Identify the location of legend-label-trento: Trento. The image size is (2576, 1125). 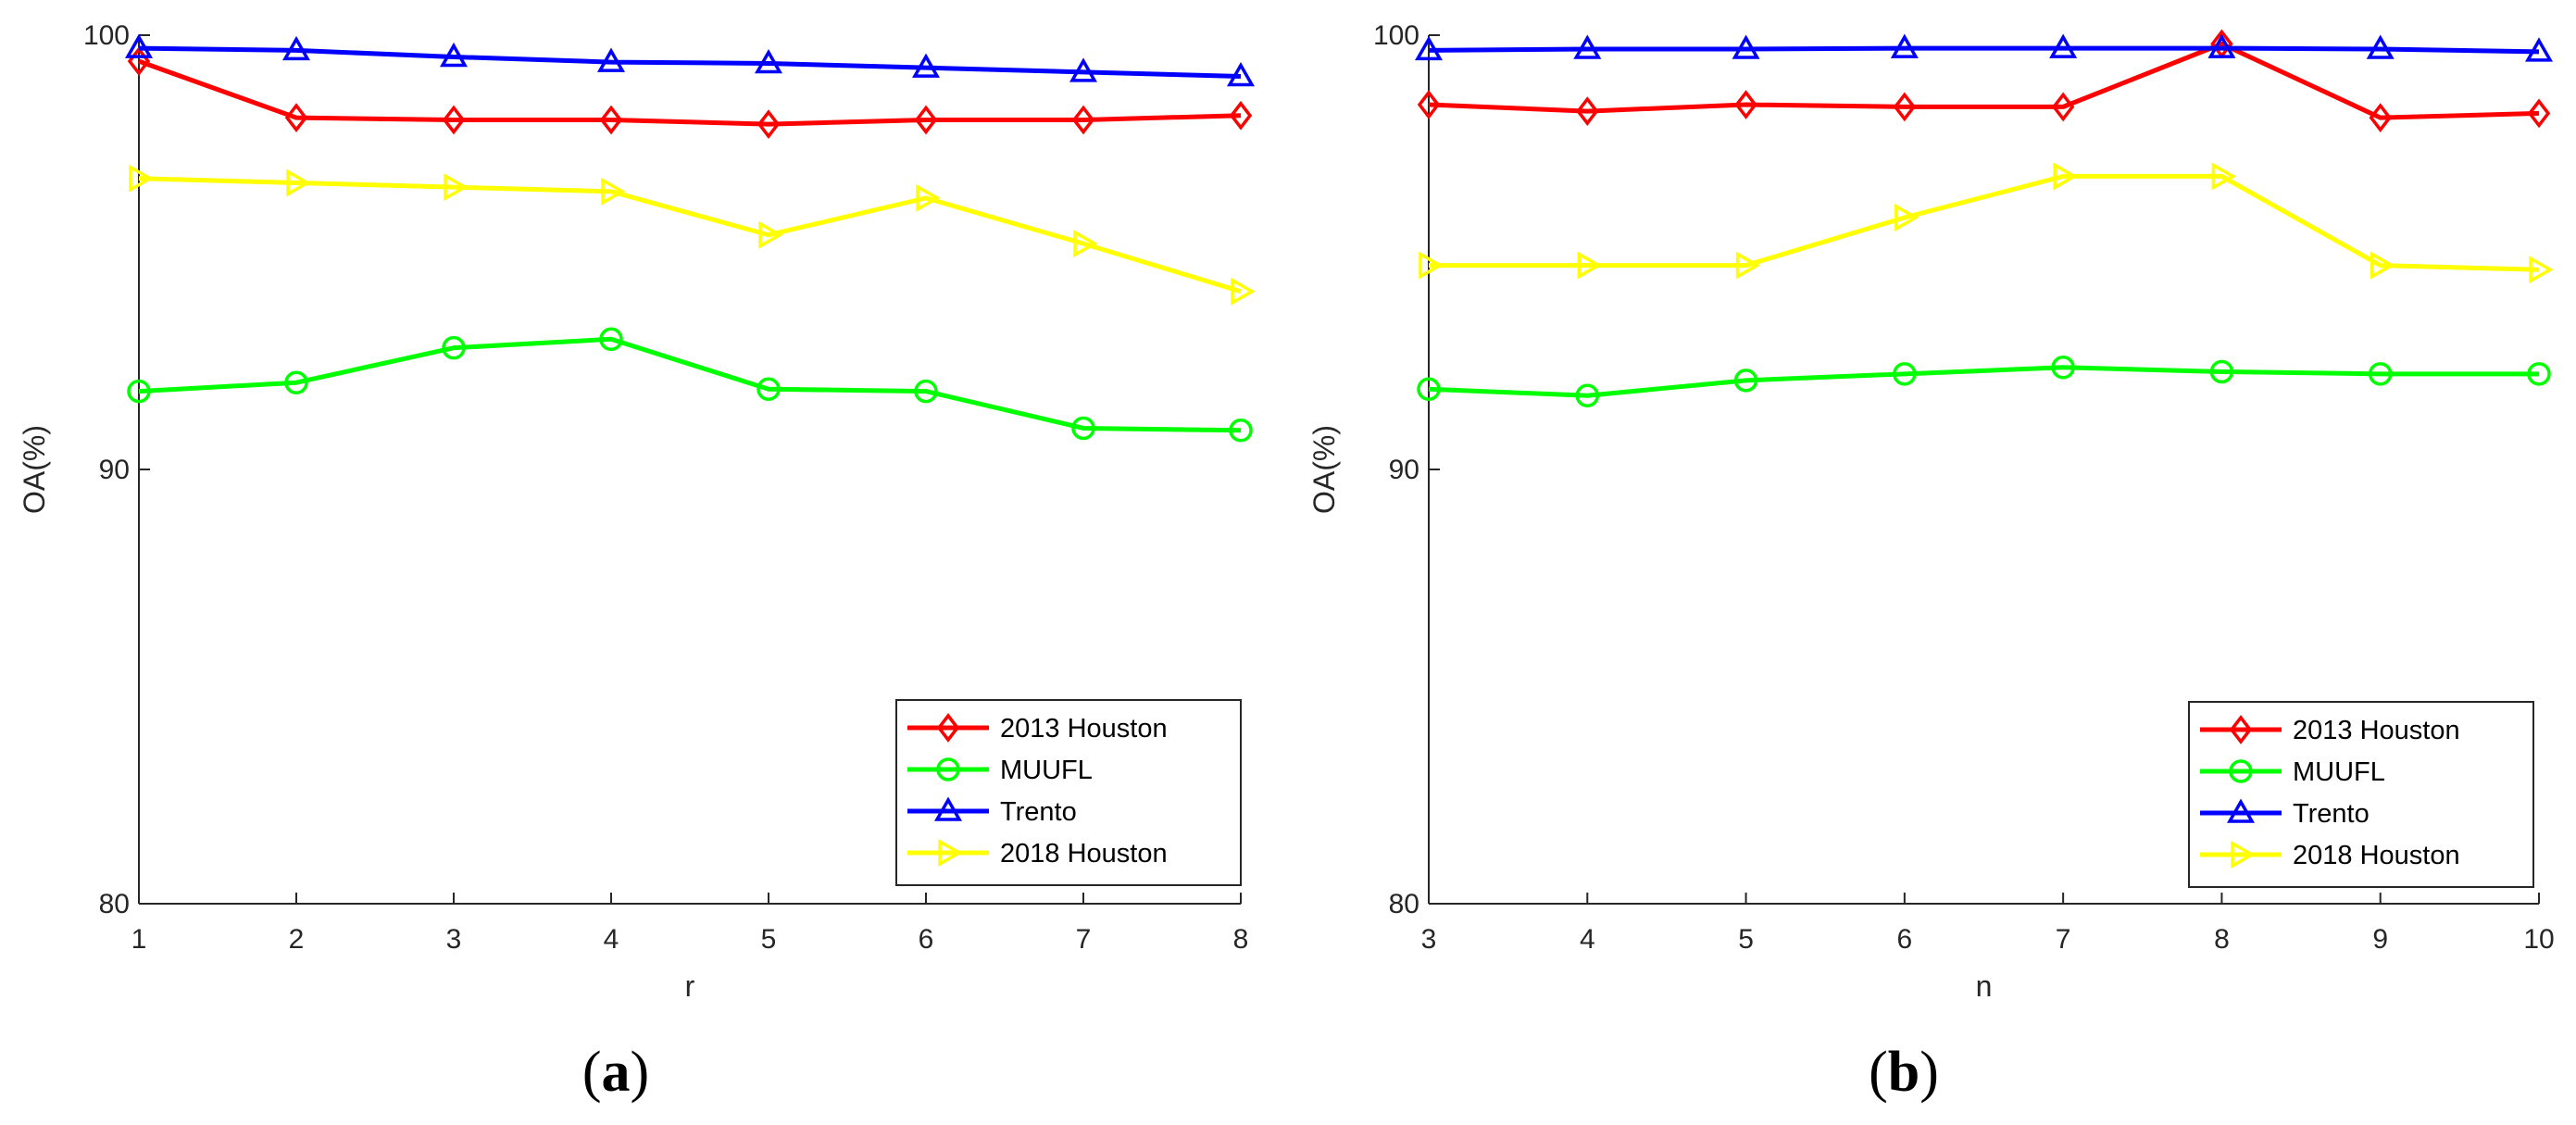
(1039, 812).